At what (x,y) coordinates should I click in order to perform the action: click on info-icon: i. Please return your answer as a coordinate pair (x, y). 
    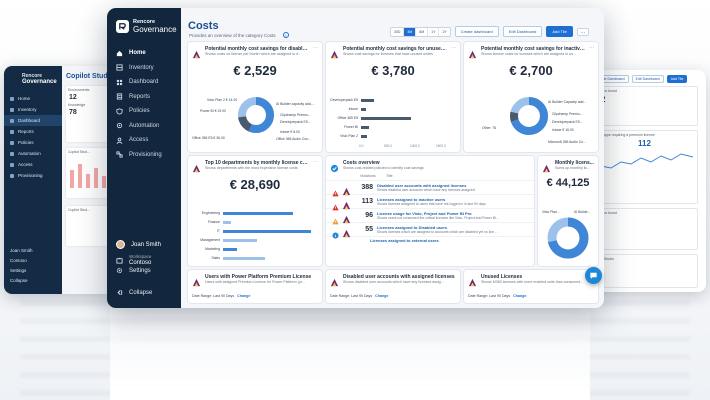
    Looking at the image, I should click on (286, 35).